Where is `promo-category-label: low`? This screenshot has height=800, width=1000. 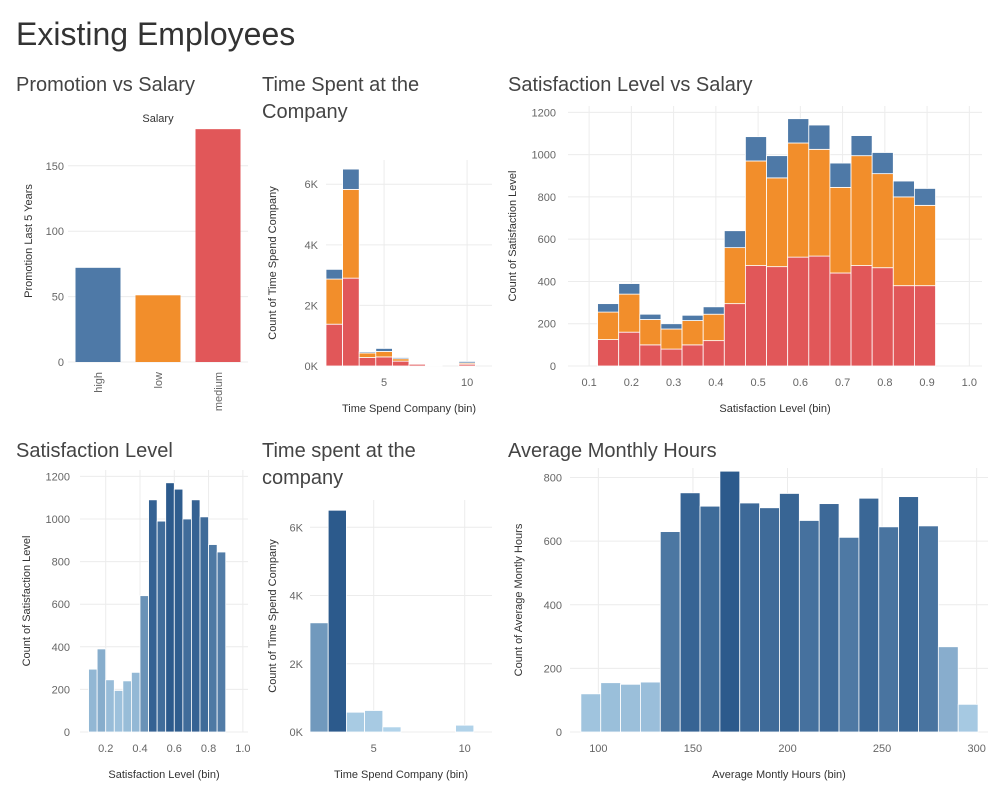
promo-category-label: low is located at coordinates (159, 380).